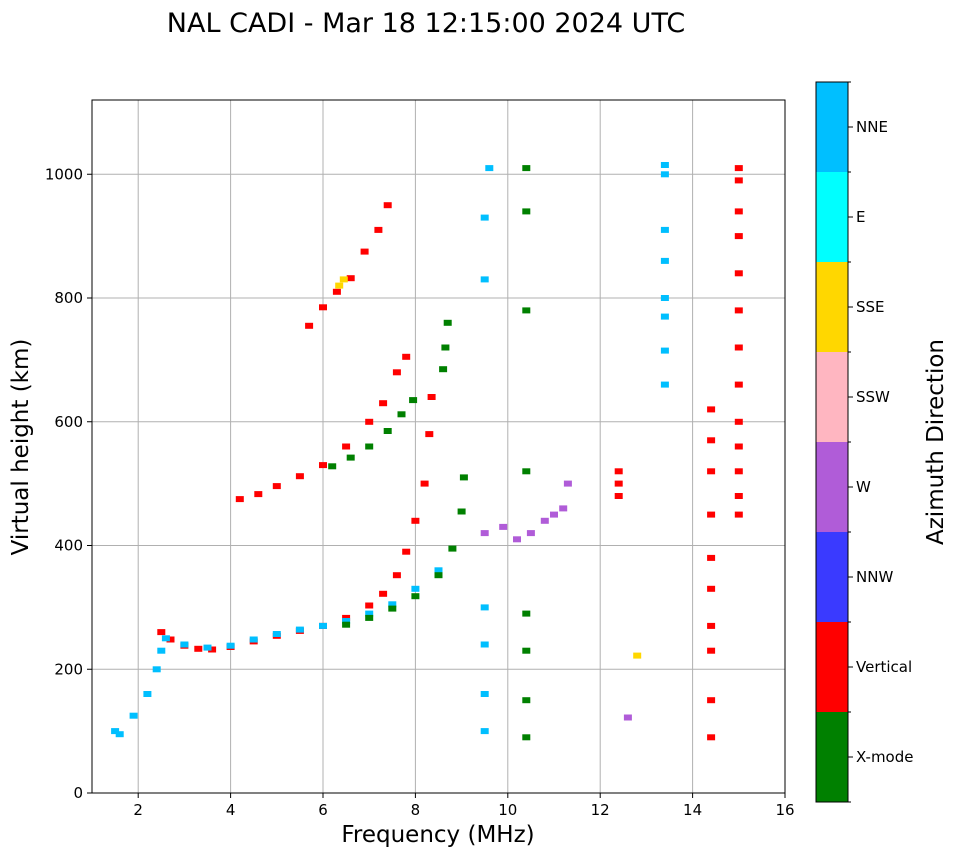 The height and width of the screenshot is (857, 958). I want to click on y-tick-label: 1000, so click(64, 174).